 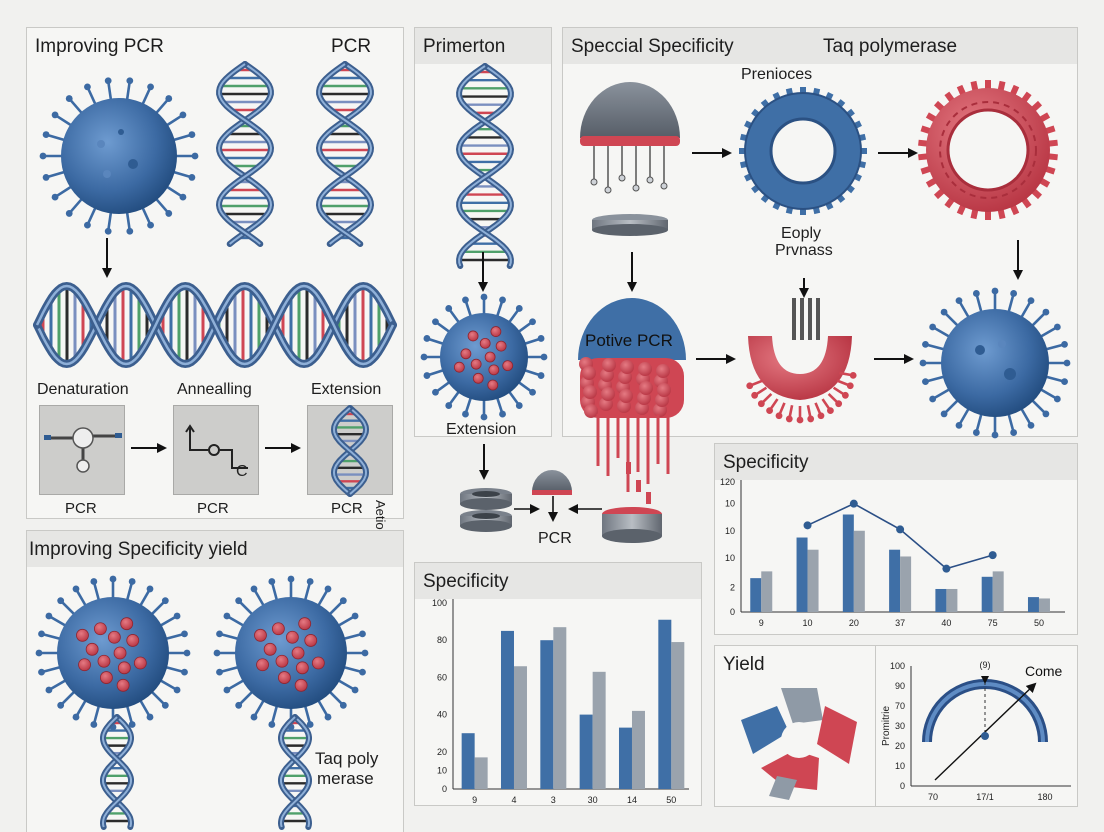 What do you see at coordinates (766, 462) in the screenshot?
I see `chart2-title: Specificity` at bounding box center [766, 462].